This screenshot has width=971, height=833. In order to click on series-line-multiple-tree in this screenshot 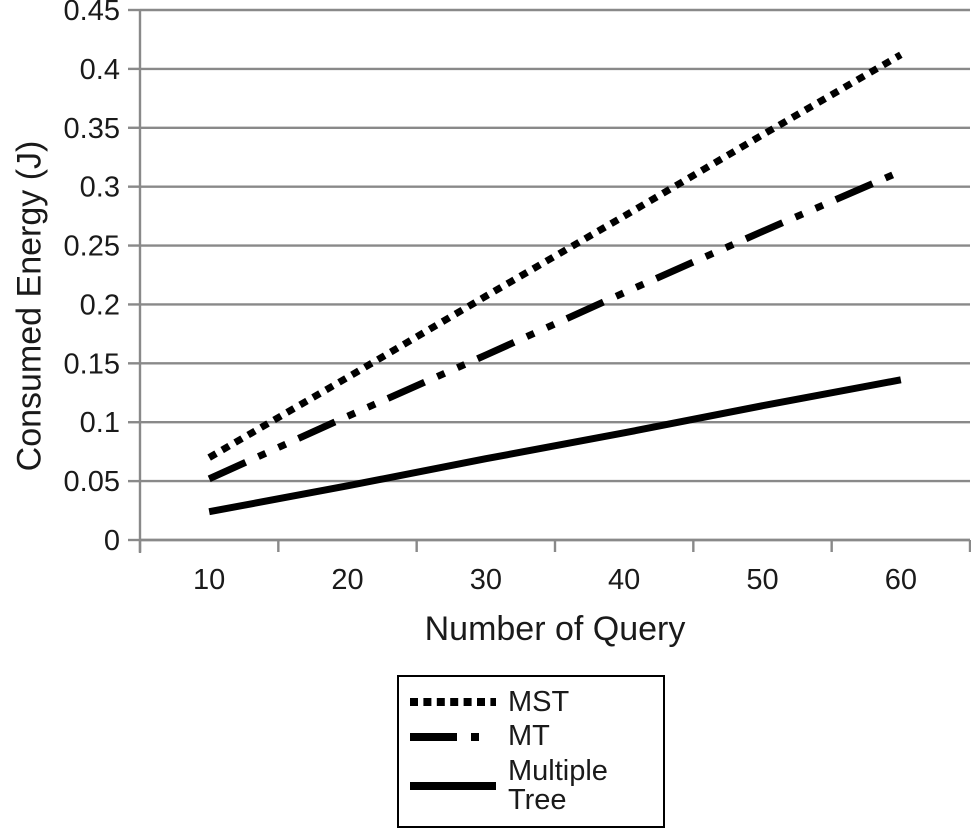, I will do `click(555, 446)`.